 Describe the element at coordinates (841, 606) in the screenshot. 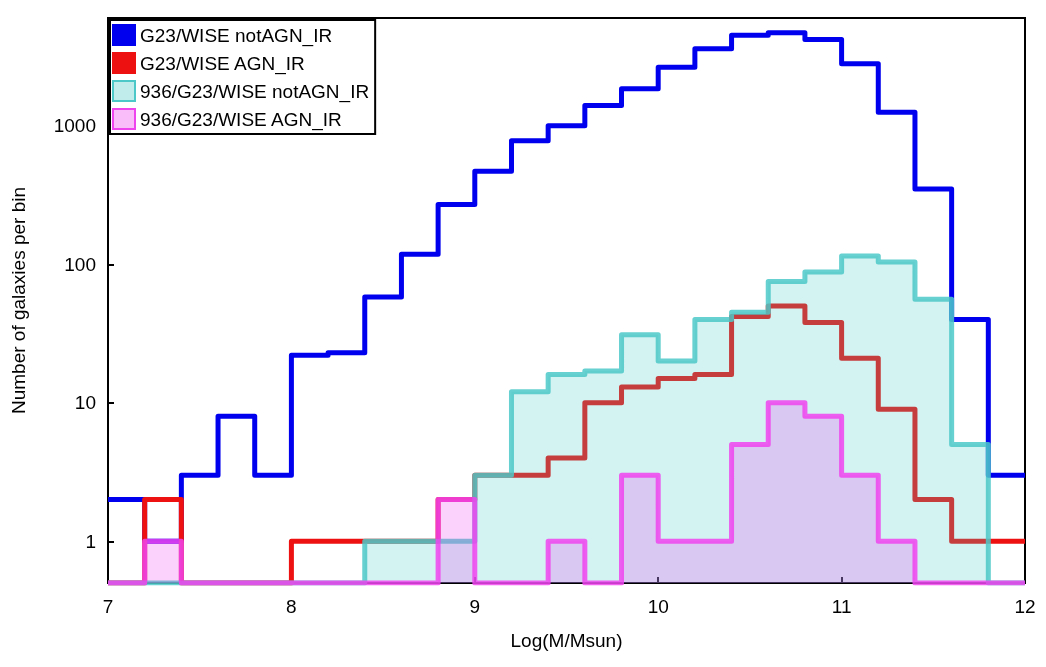

I see `x-tick-label: 11` at that location.